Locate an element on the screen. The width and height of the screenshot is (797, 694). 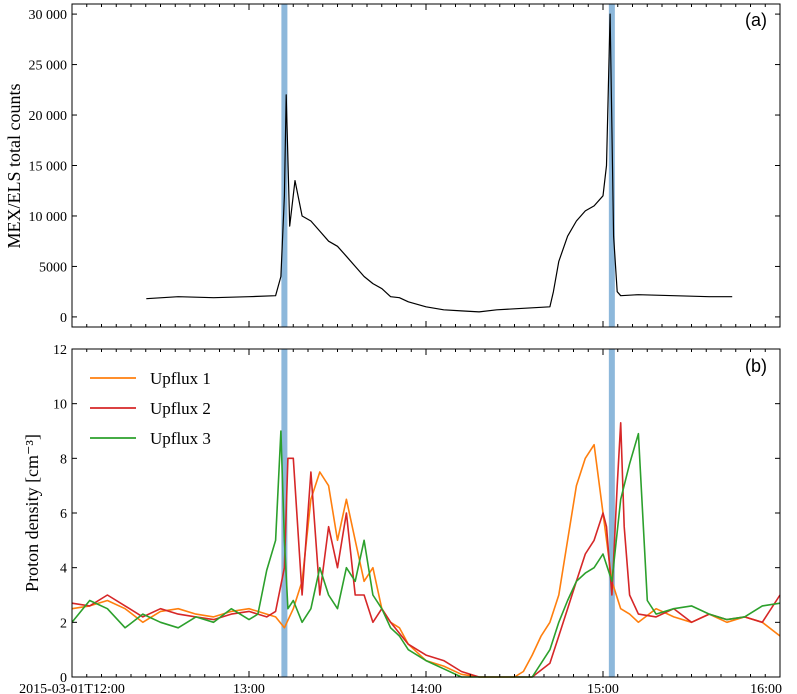
panel-b-ytick-label: 10 is located at coordinates (60, 405).